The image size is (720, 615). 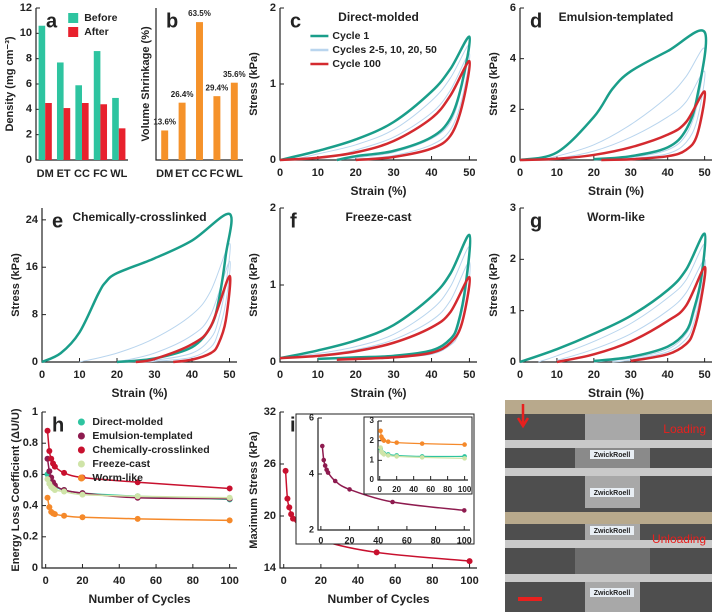 What do you see at coordinates (523, 416) in the screenshot?
I see `arrow` at bounding box center [523, 416].